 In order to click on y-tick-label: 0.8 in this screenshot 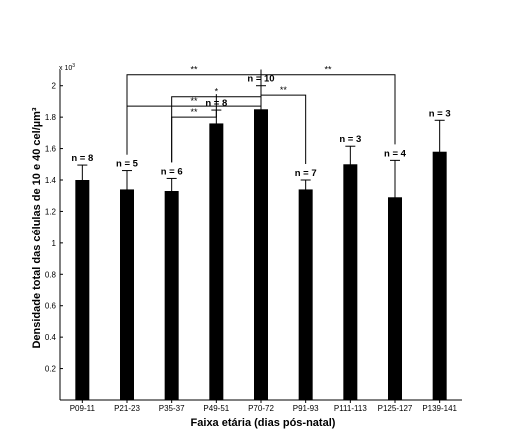, I will do `click(51, 274)`.